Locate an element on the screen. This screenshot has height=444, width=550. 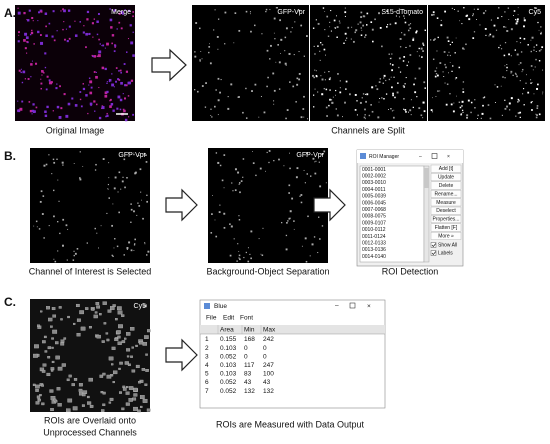
menu-item: Font is located at coordinates (246, 318).